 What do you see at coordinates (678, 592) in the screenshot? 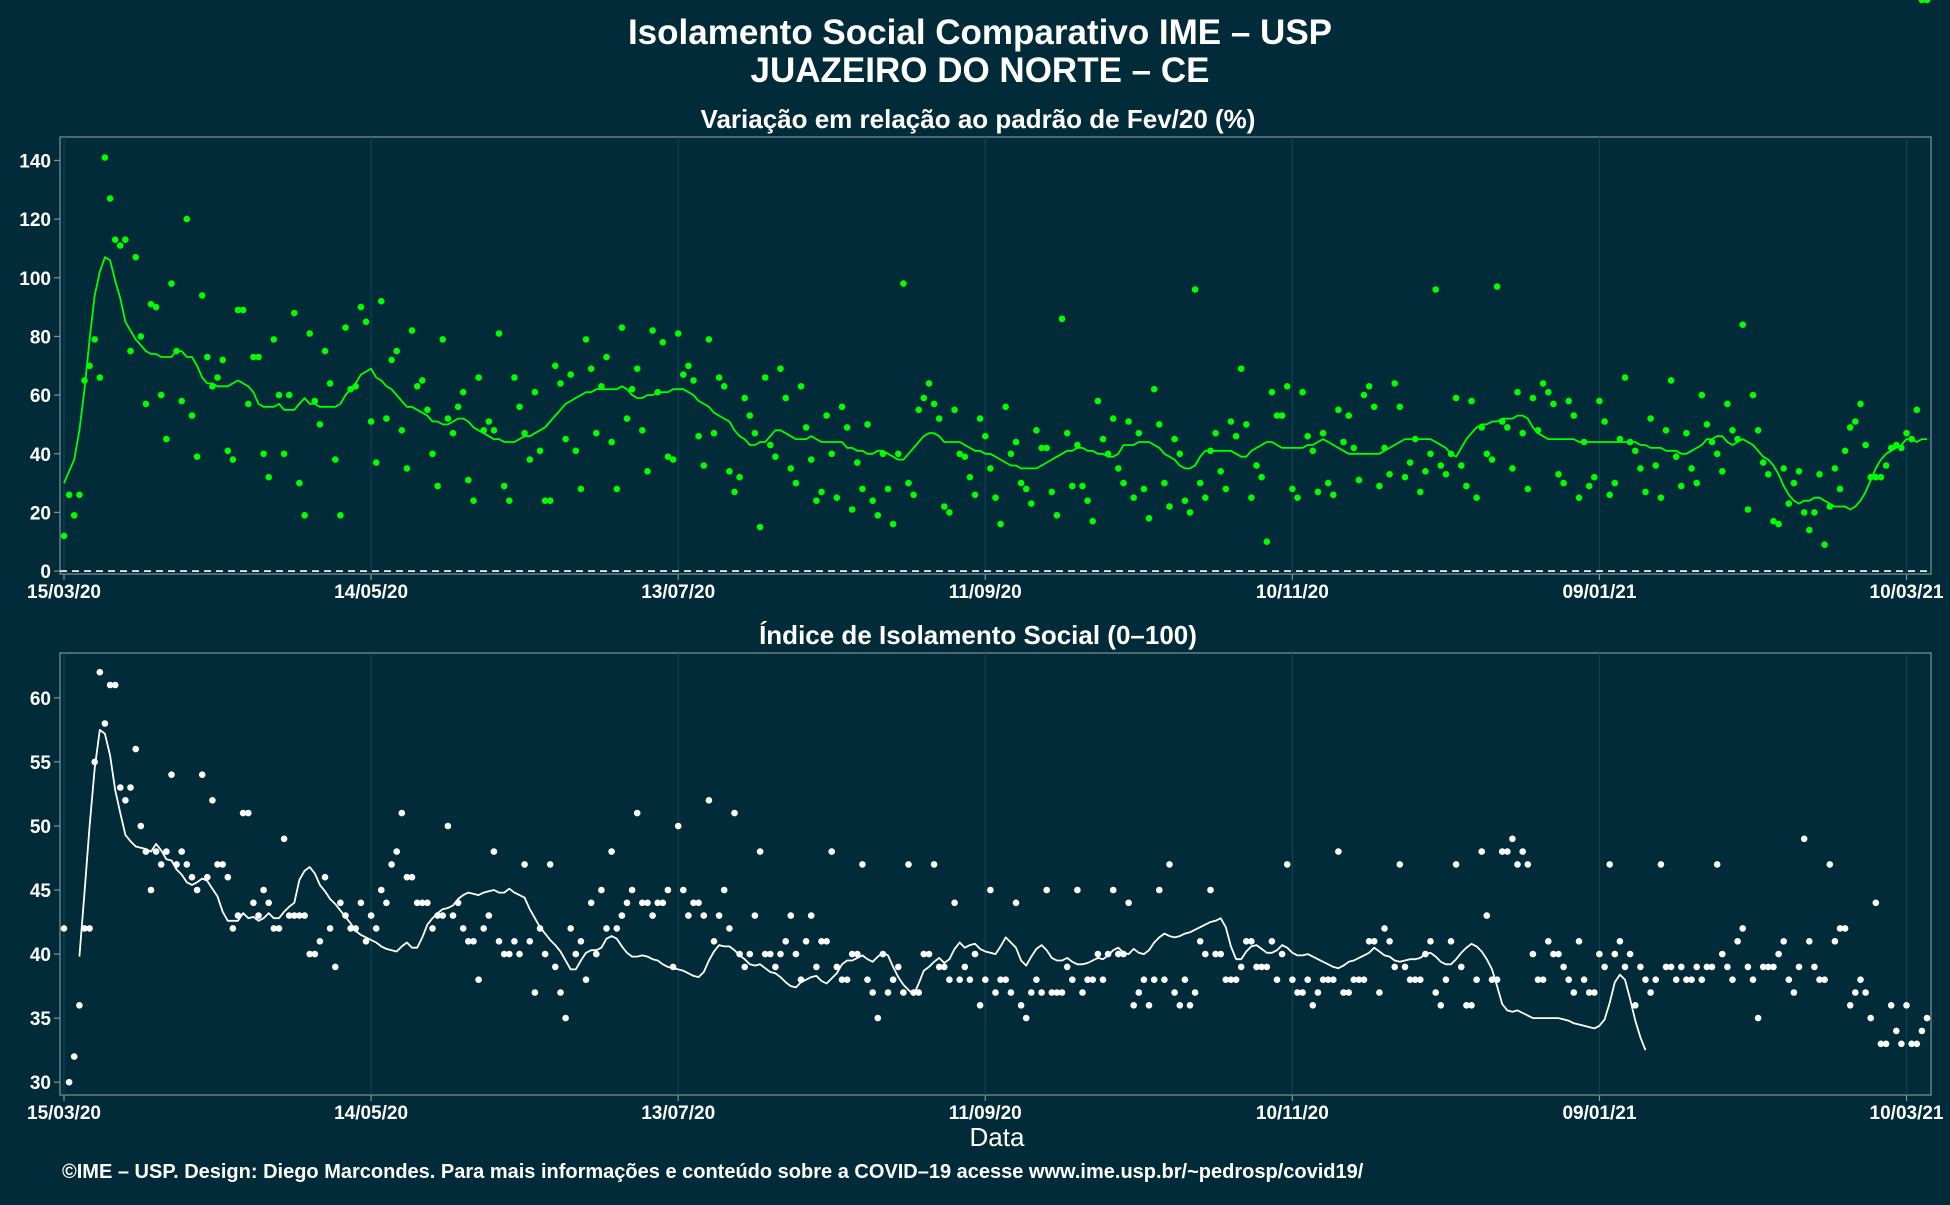
I see `x-tick-label: 13/07/20` at bounding box center [678, 592].